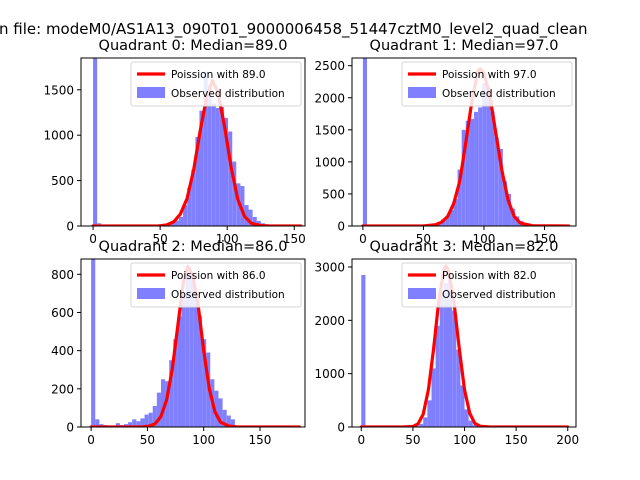 The width and height of the screenshot is (640, 480). I want to click on y-tick-label: 3000, so click(329, 268).